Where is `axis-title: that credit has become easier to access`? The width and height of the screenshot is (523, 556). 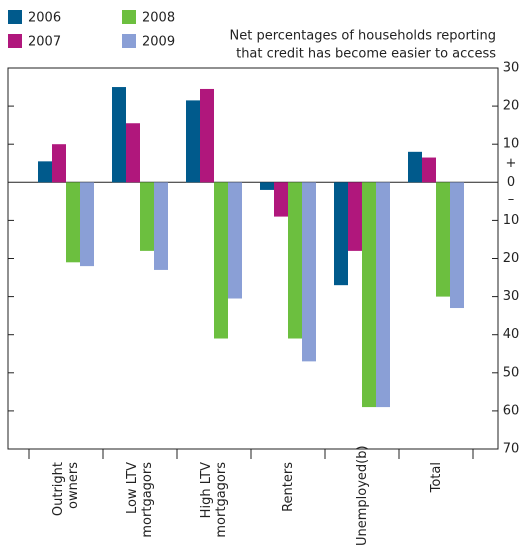 axis-title: that credit has become easier to access is located at coordinates (366, 54).